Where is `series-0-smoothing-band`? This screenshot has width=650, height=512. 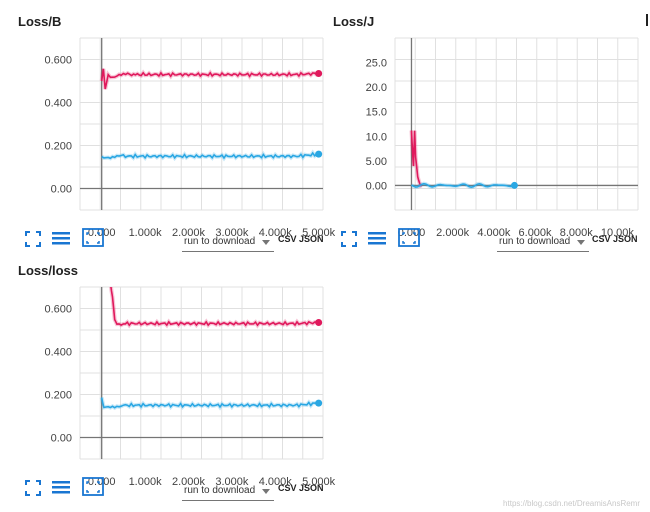 series-0-smoothing-band is located at coordinates (214, 308).